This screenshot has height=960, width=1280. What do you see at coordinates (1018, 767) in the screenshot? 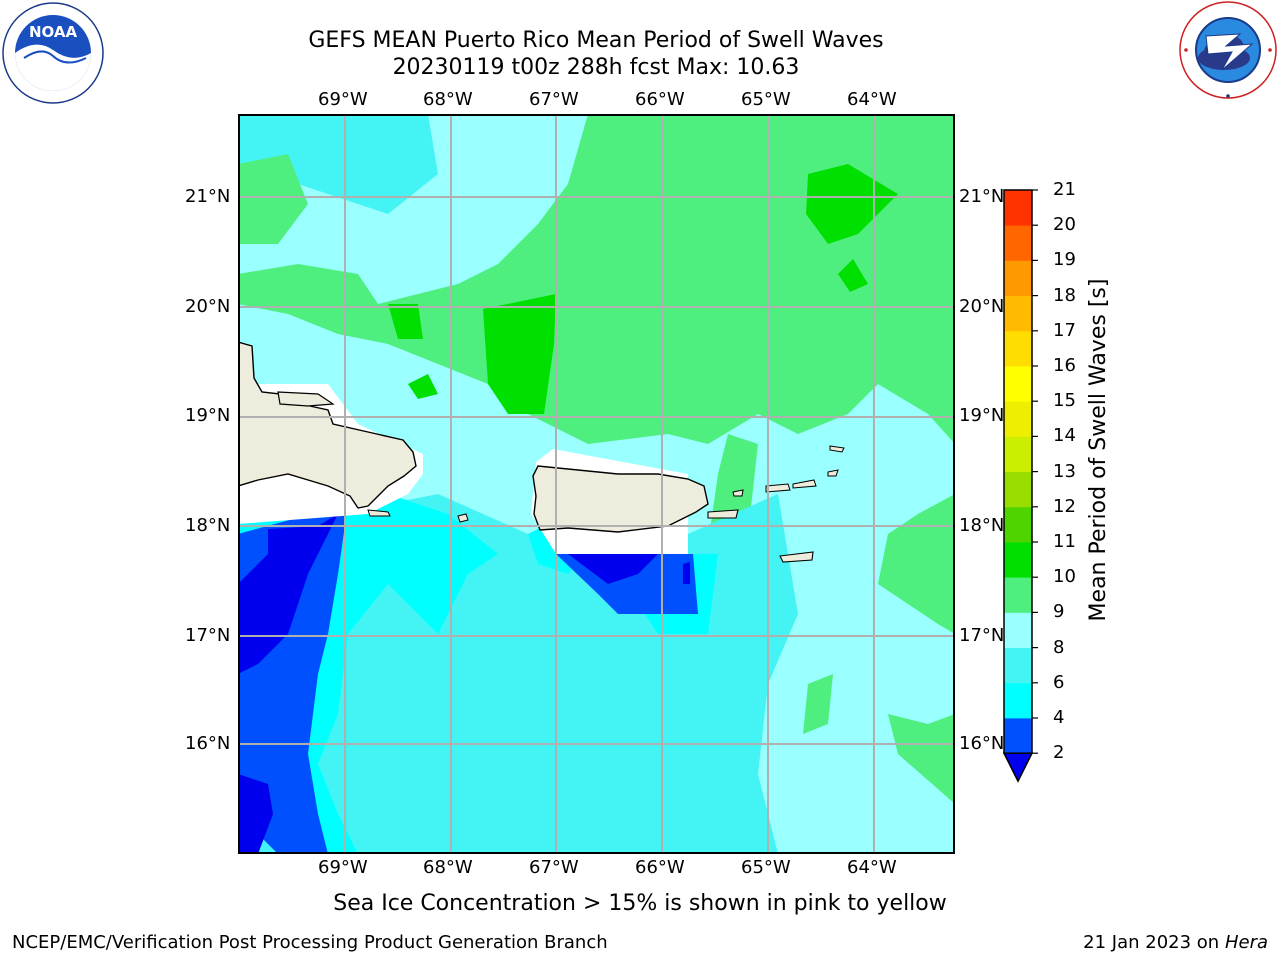
I see `colorbar-under-arrow` at bounding box center [1018, 767].